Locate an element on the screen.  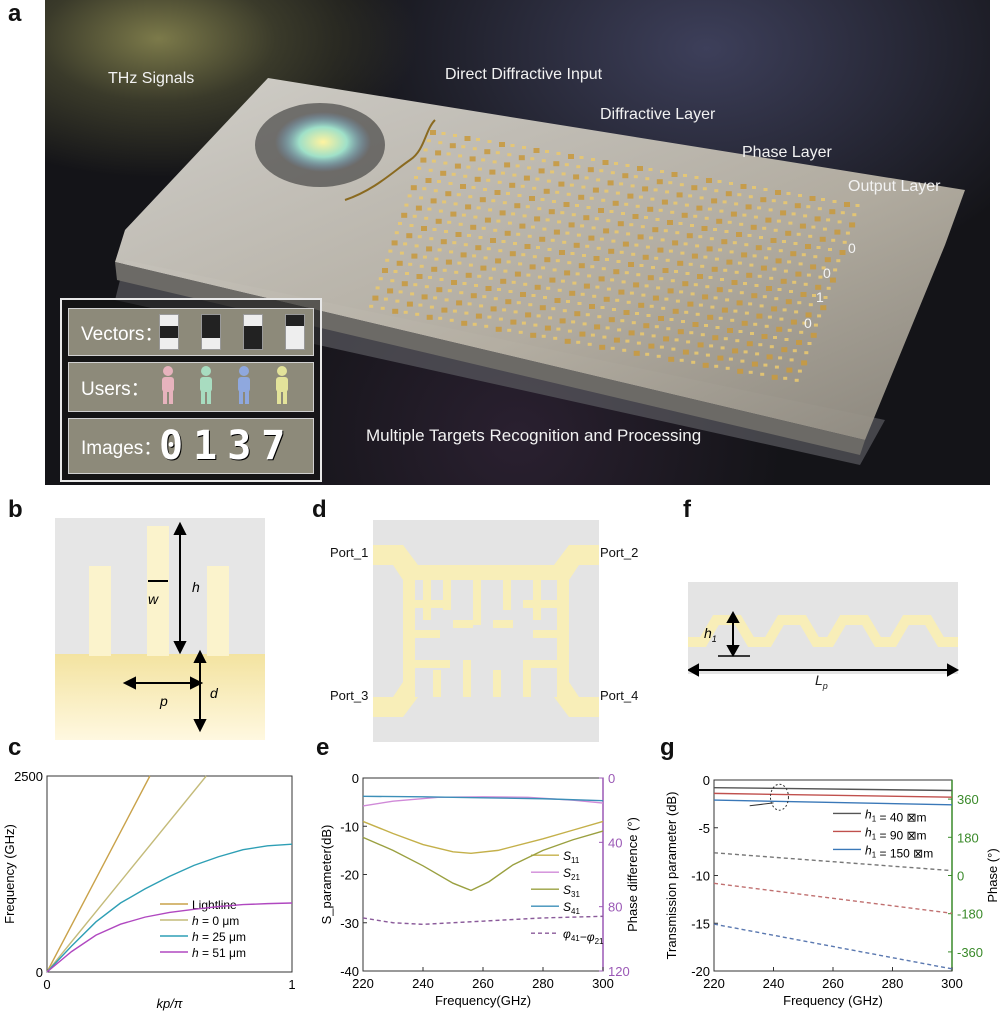
lp-main: L is located at coordinates (819, 680).